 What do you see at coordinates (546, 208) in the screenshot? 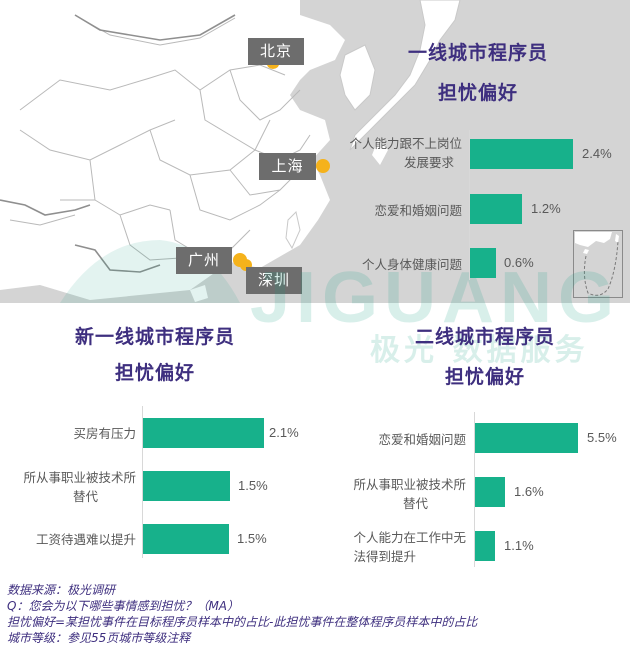
I see `tier1-value-1: 1.2%` at bounding box center [546, 208].